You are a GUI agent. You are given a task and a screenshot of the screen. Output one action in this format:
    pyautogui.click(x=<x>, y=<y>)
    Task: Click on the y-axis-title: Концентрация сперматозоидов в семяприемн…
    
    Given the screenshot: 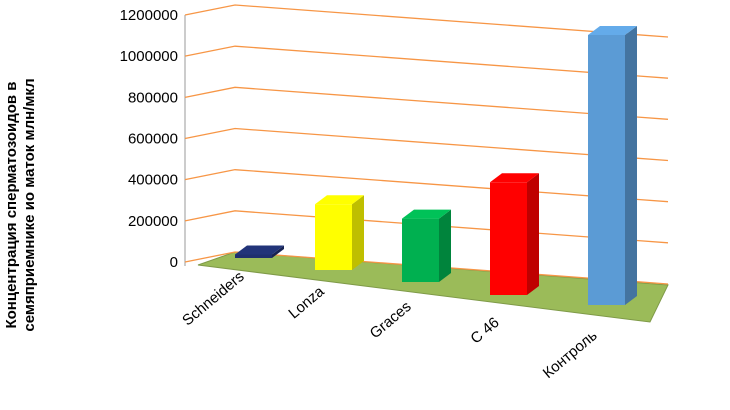 What is the action you would take?
    pyautogui.click(x=20, y=204)
    